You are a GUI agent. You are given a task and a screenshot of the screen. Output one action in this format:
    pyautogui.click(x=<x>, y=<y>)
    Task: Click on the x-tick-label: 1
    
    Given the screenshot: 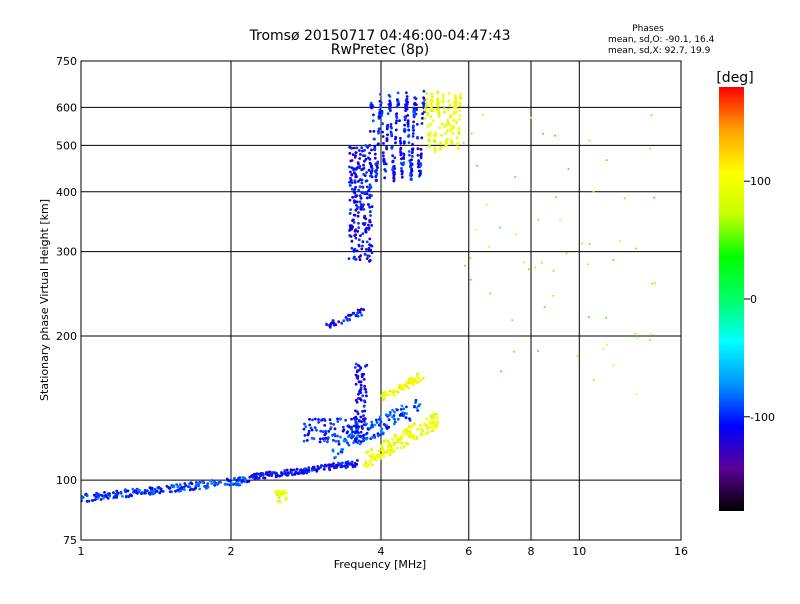 What is the action you would take?
    pyautogui.click(x=81, y=551)
    